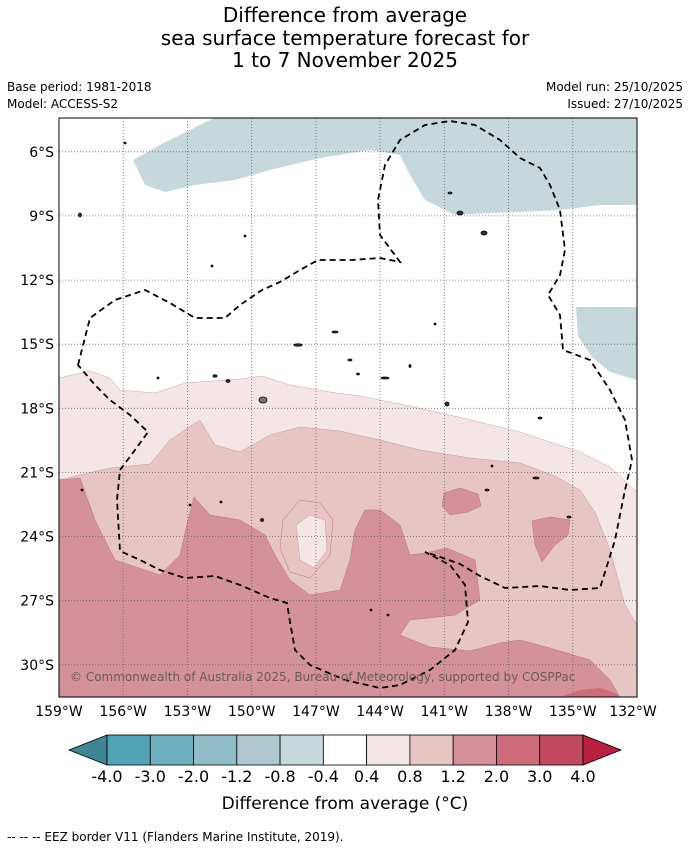 The height and width of the screenshot is (850, 690). Describe the element at coordinates (345, 60) in the screenshot. I see `title-line-3: 1 to 7 November 2025` at that location.